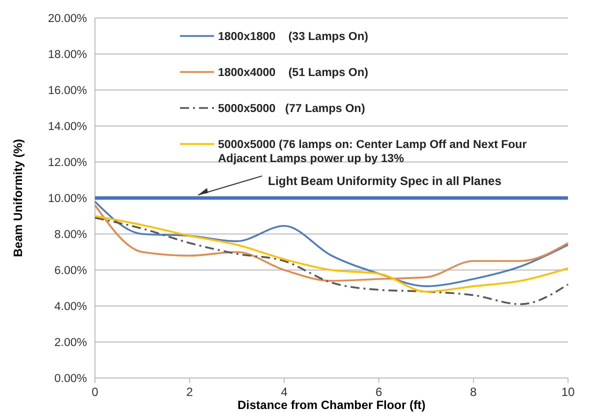  I want to click on y-tick-label: 4.00%, so click(70, 307).